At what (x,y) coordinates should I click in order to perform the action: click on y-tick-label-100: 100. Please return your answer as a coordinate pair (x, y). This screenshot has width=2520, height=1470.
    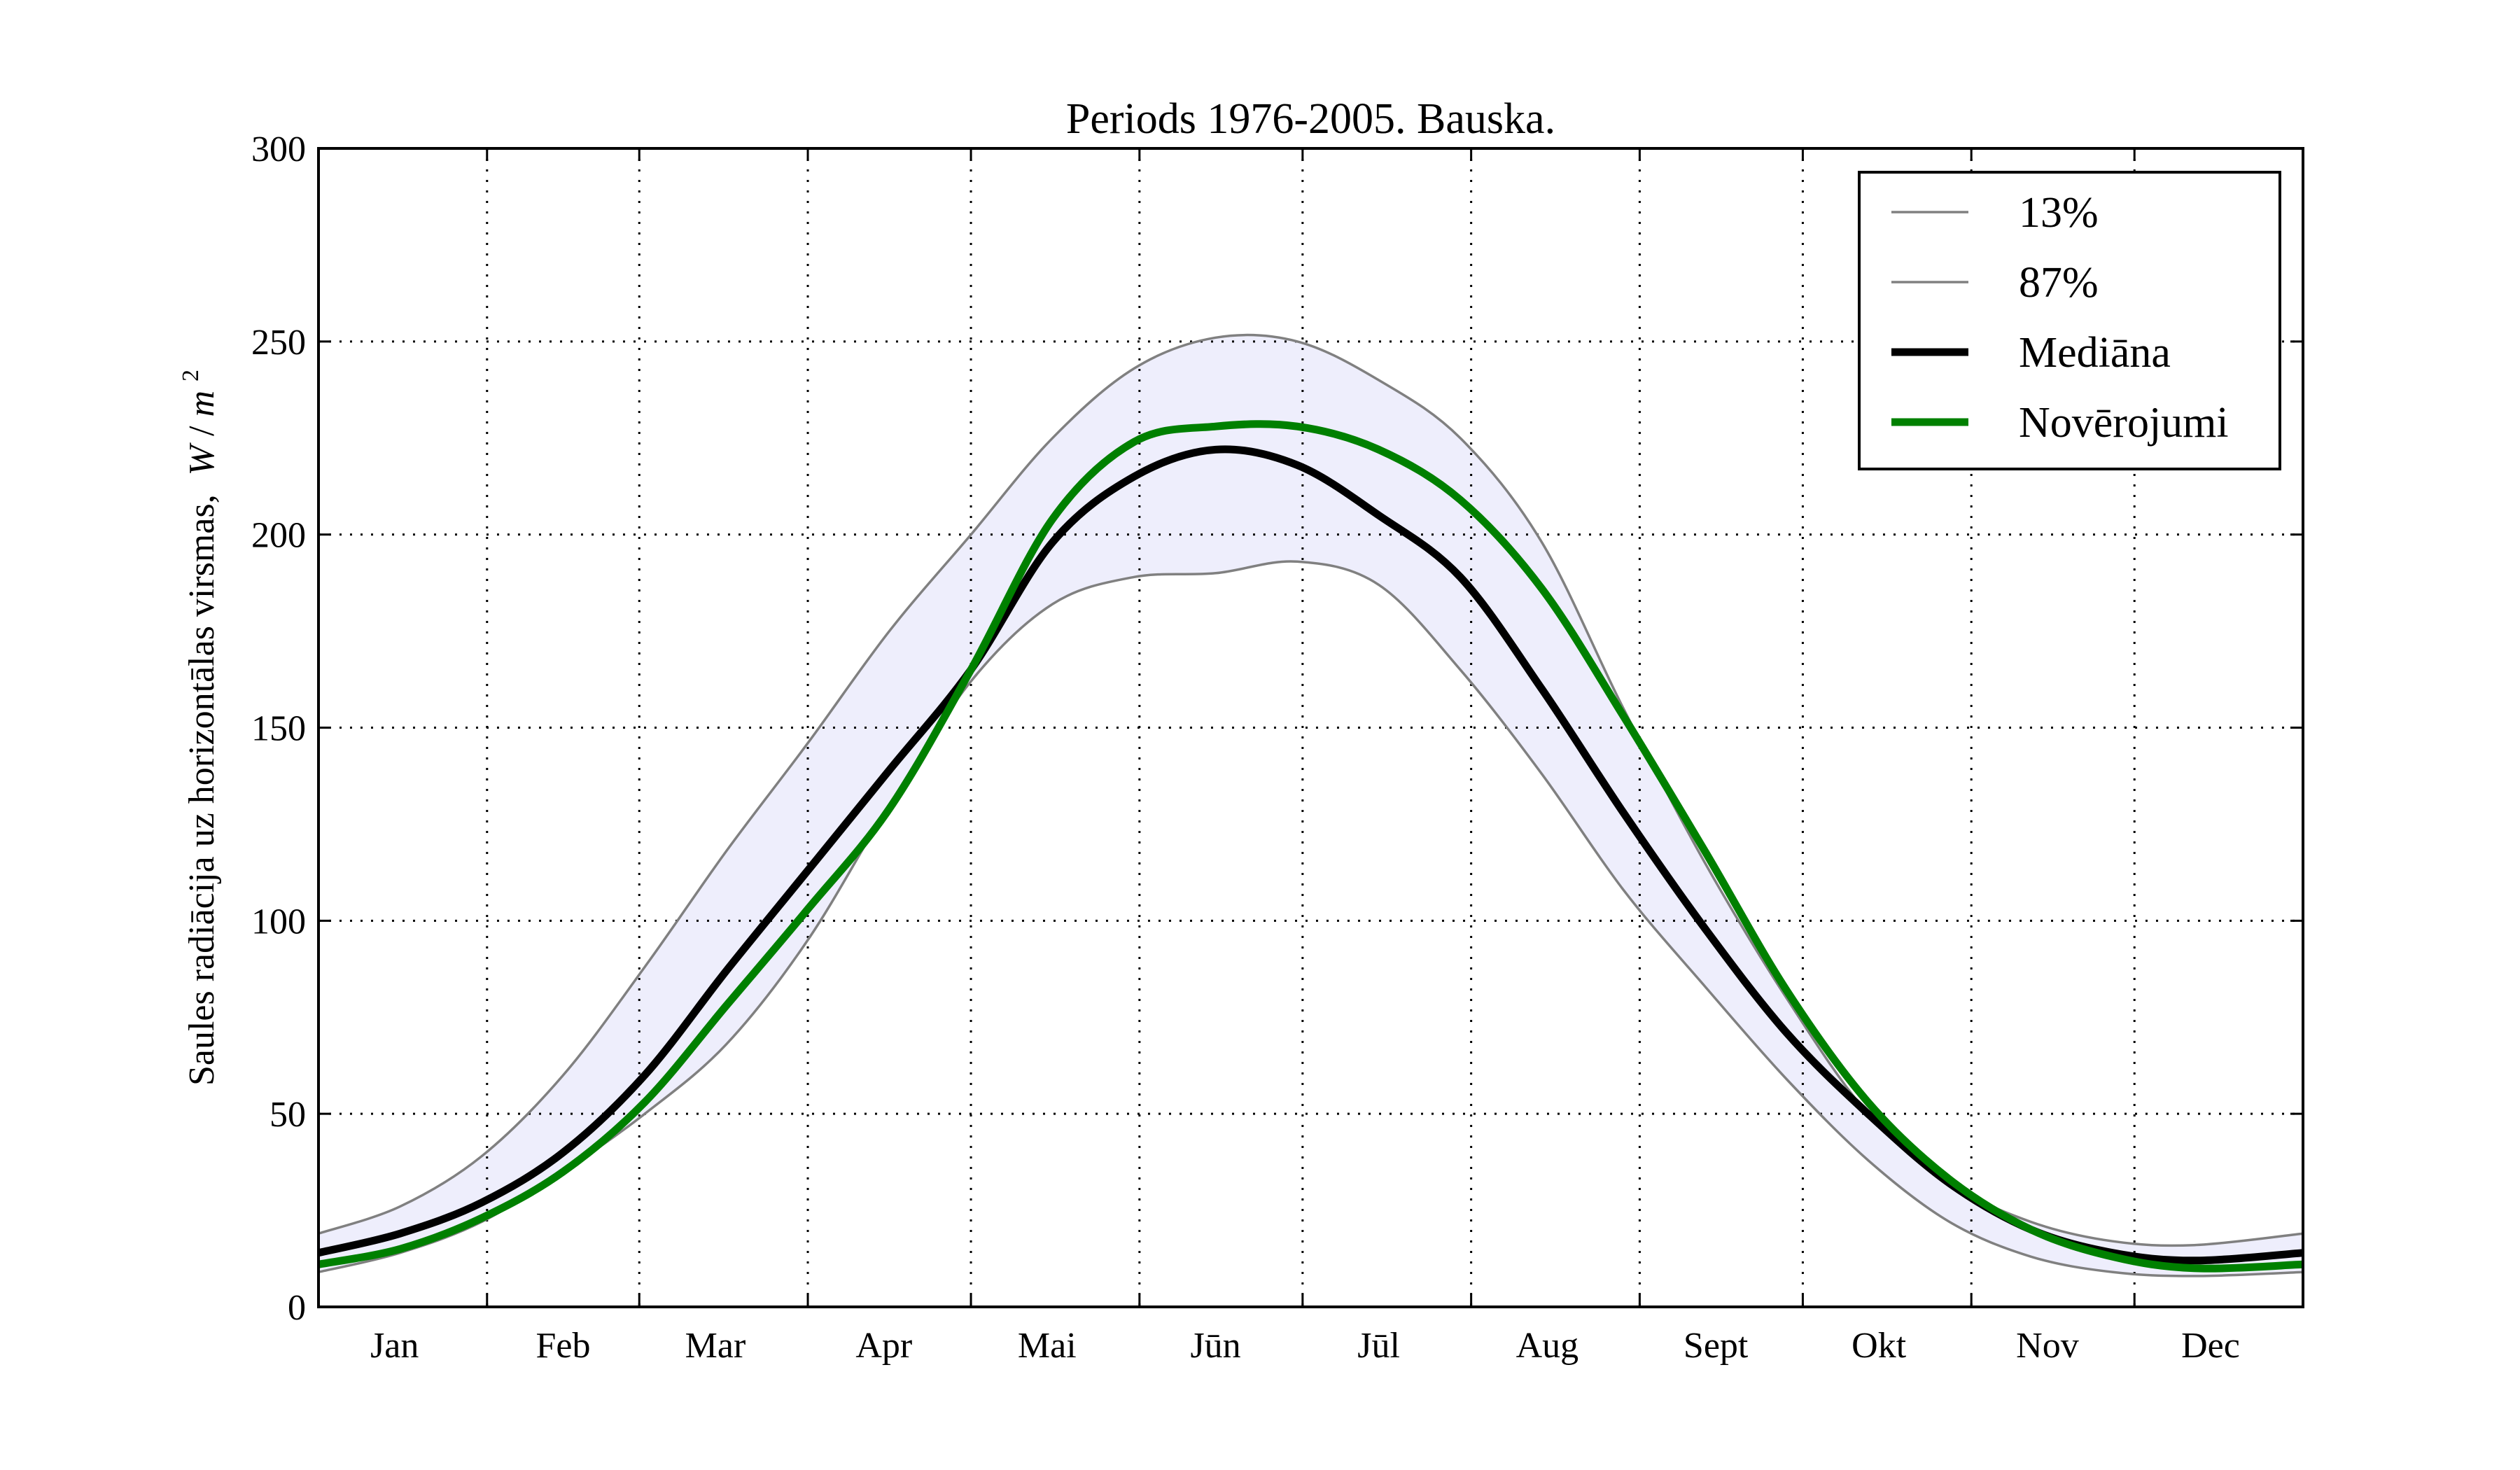
    Looking at the image, I should click on (278, 921).